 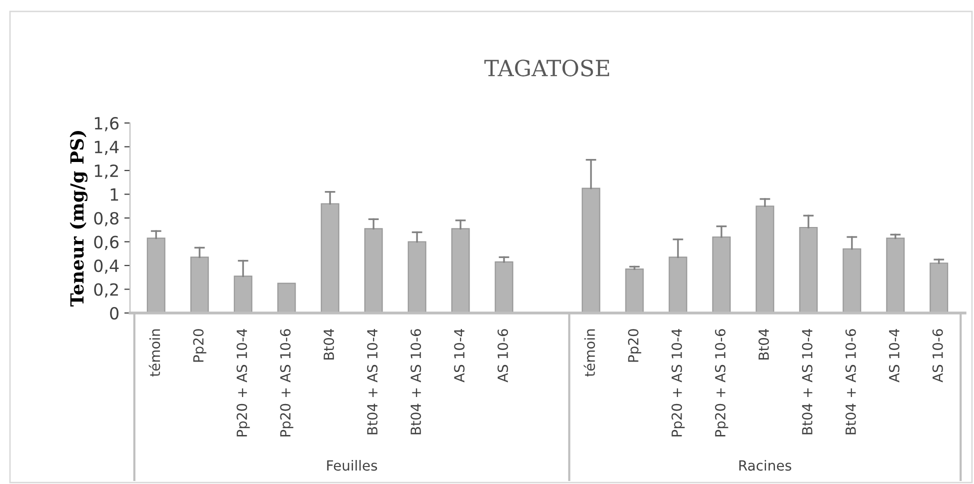 What do you see at coordinates (106, 243) in the screenshot?
I see `y-tick-label: 0,6` at bounding box center [106, 243].